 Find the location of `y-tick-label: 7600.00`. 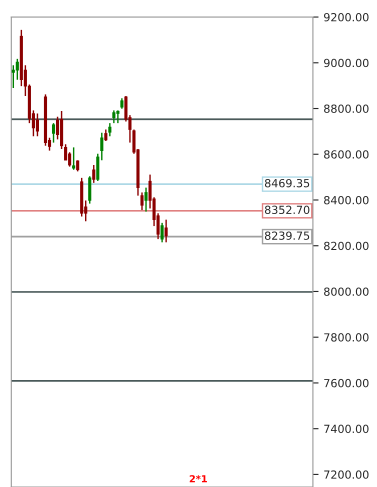

y-tick-label: 7600.00 is located at coordinates (346, 383).